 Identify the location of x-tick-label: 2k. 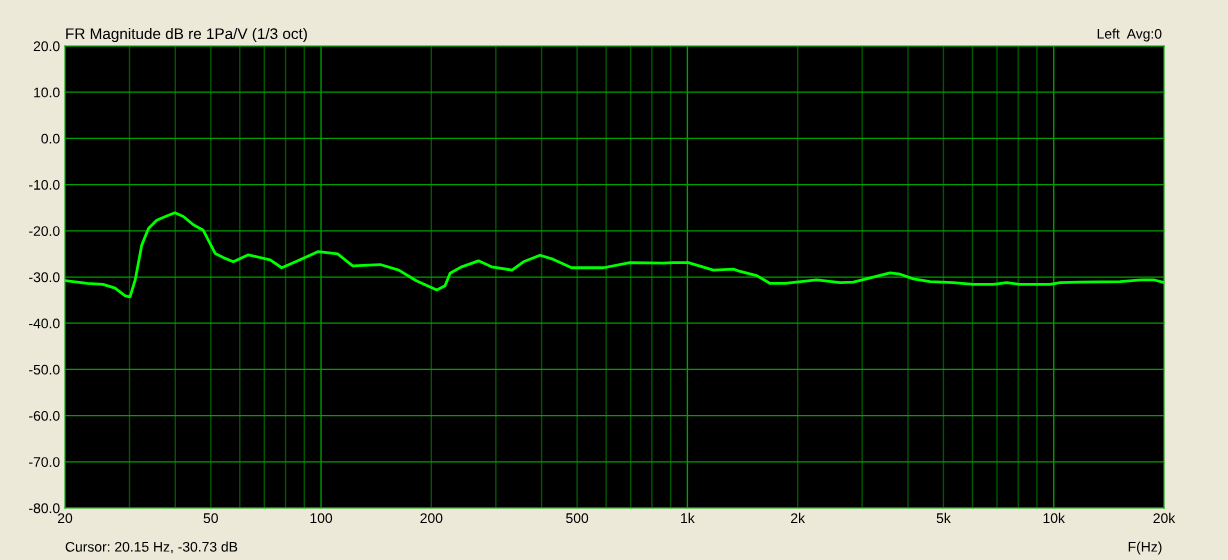
(798, 517).